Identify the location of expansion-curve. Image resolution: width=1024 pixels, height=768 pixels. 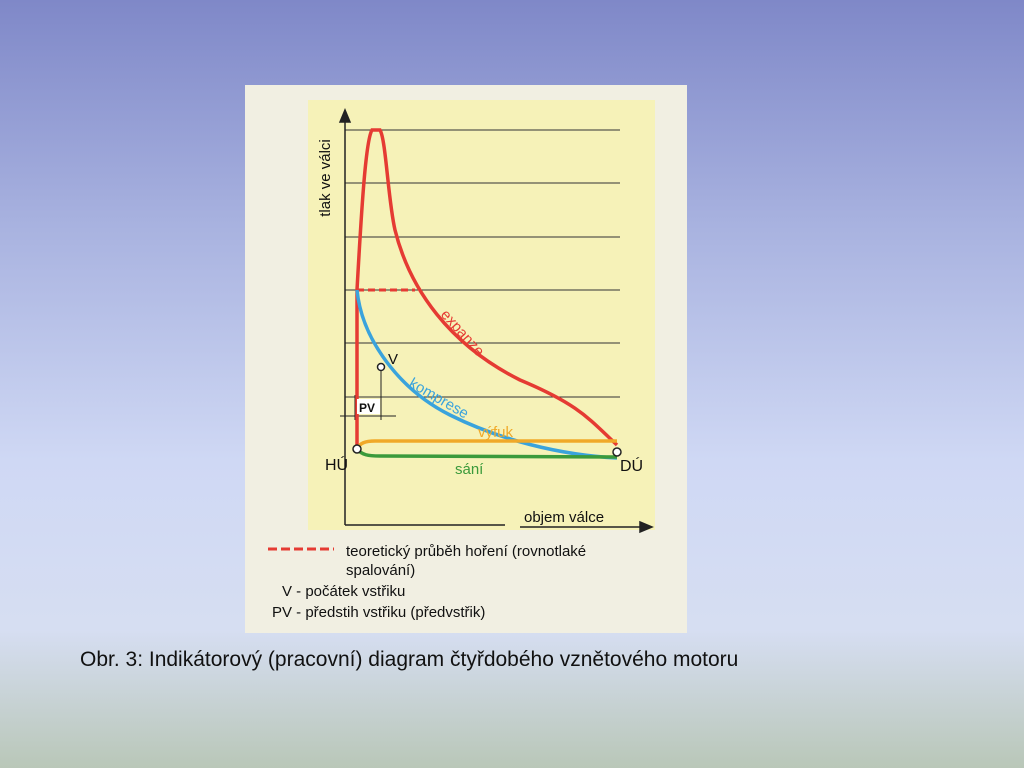
(487, 288).